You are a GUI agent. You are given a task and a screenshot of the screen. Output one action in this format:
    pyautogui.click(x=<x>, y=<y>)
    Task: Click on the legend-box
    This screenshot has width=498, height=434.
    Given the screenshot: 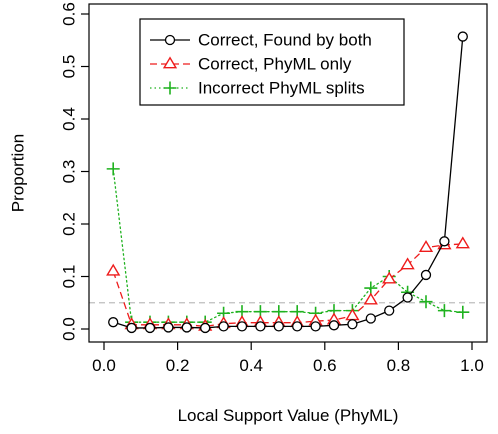 What is the action you would take?
    pyautogui.click(x=272, y=62)
    